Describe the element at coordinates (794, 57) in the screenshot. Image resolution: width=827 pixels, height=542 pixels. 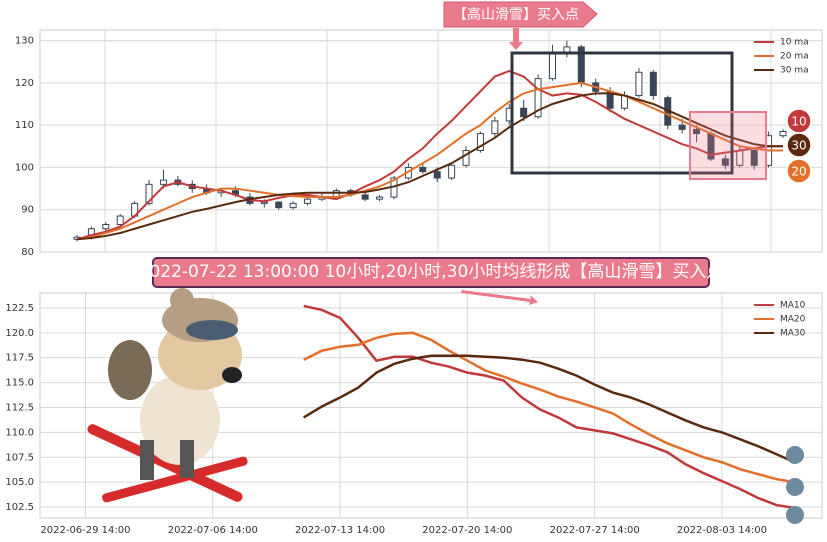
I see `legend-label: 20 ma` at that location.